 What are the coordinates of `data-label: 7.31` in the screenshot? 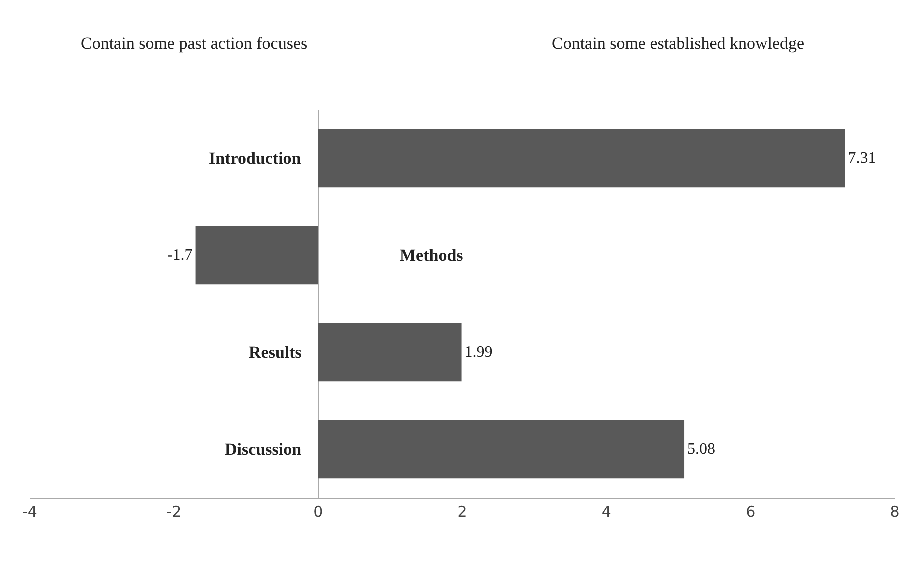 It's located at (862, 158).